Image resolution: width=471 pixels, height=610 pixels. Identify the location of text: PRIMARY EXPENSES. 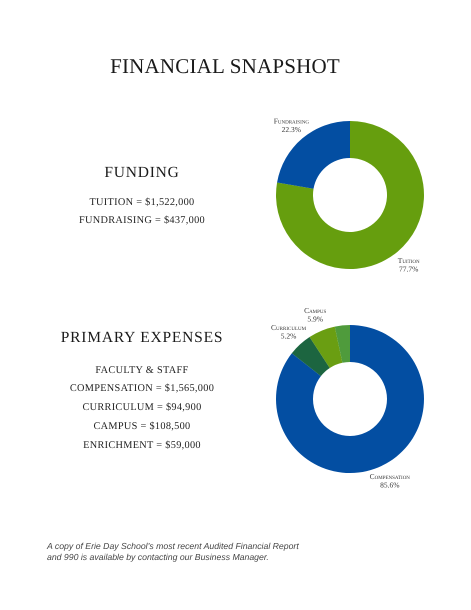
(142, 338).